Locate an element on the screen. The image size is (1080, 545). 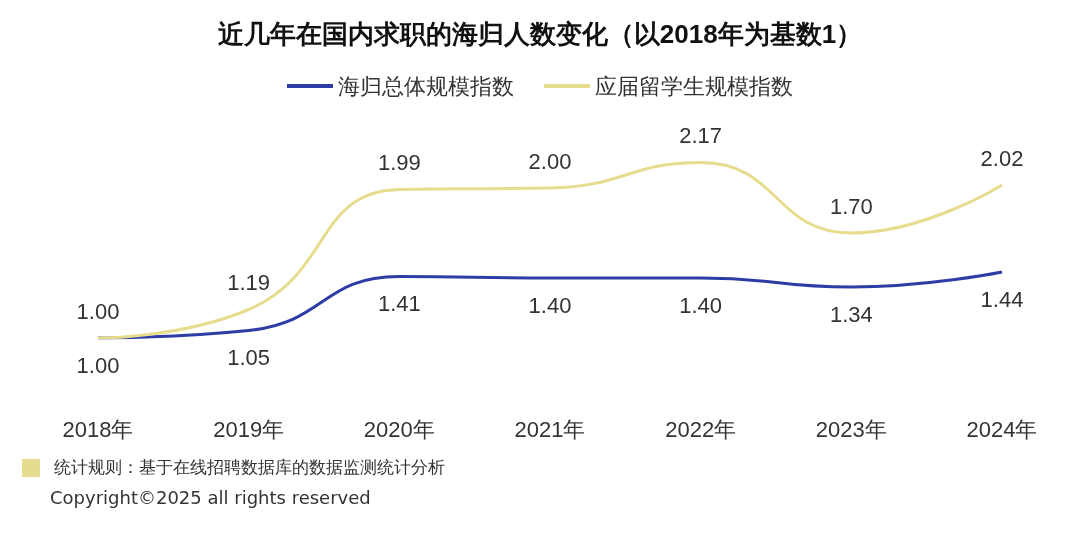
x-tick-label: 2021年 is located at coordinates (550, 429).